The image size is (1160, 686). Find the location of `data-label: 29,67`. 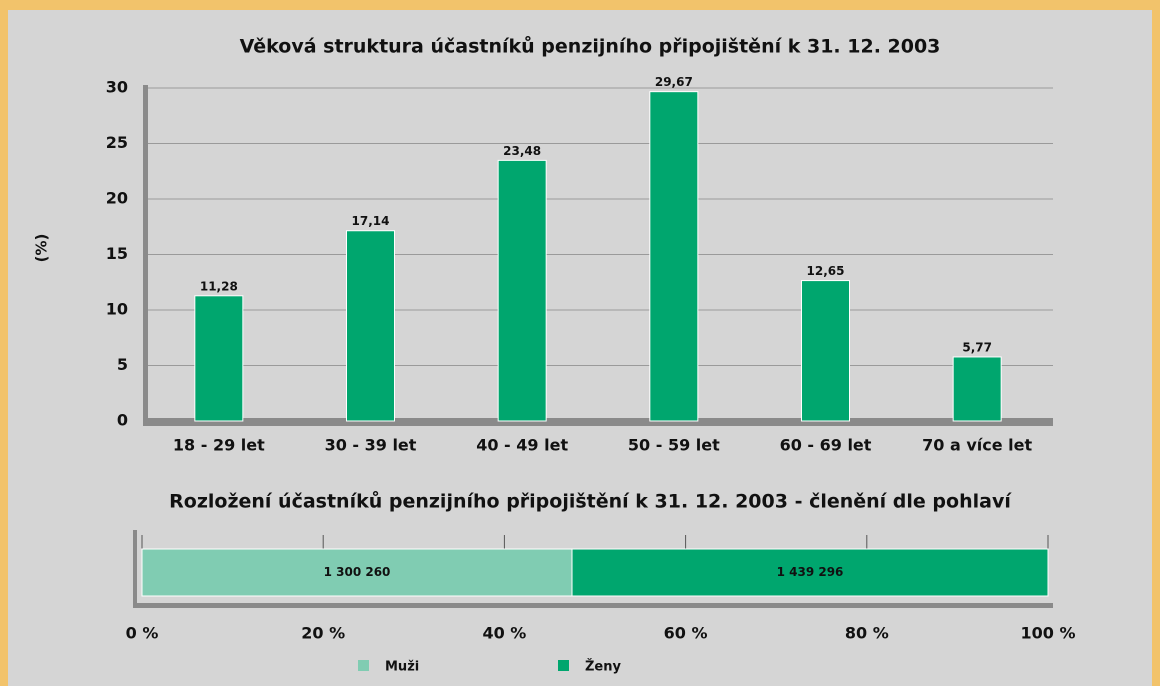

data-label: 29,67 is located at coordinates (674, 82).